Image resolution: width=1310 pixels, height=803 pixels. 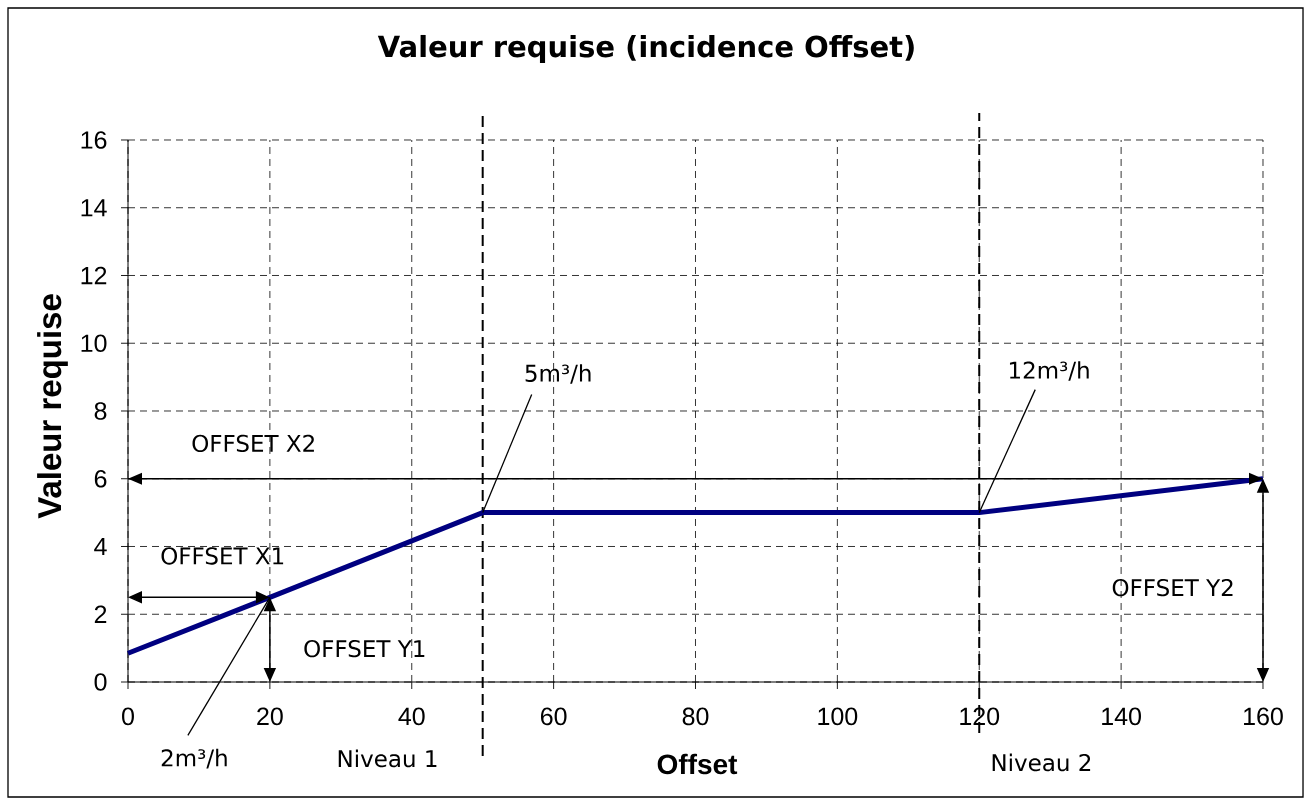 I want to click on chart-title: Valeur requise (incidence Offset), so click(x=645, y=49).